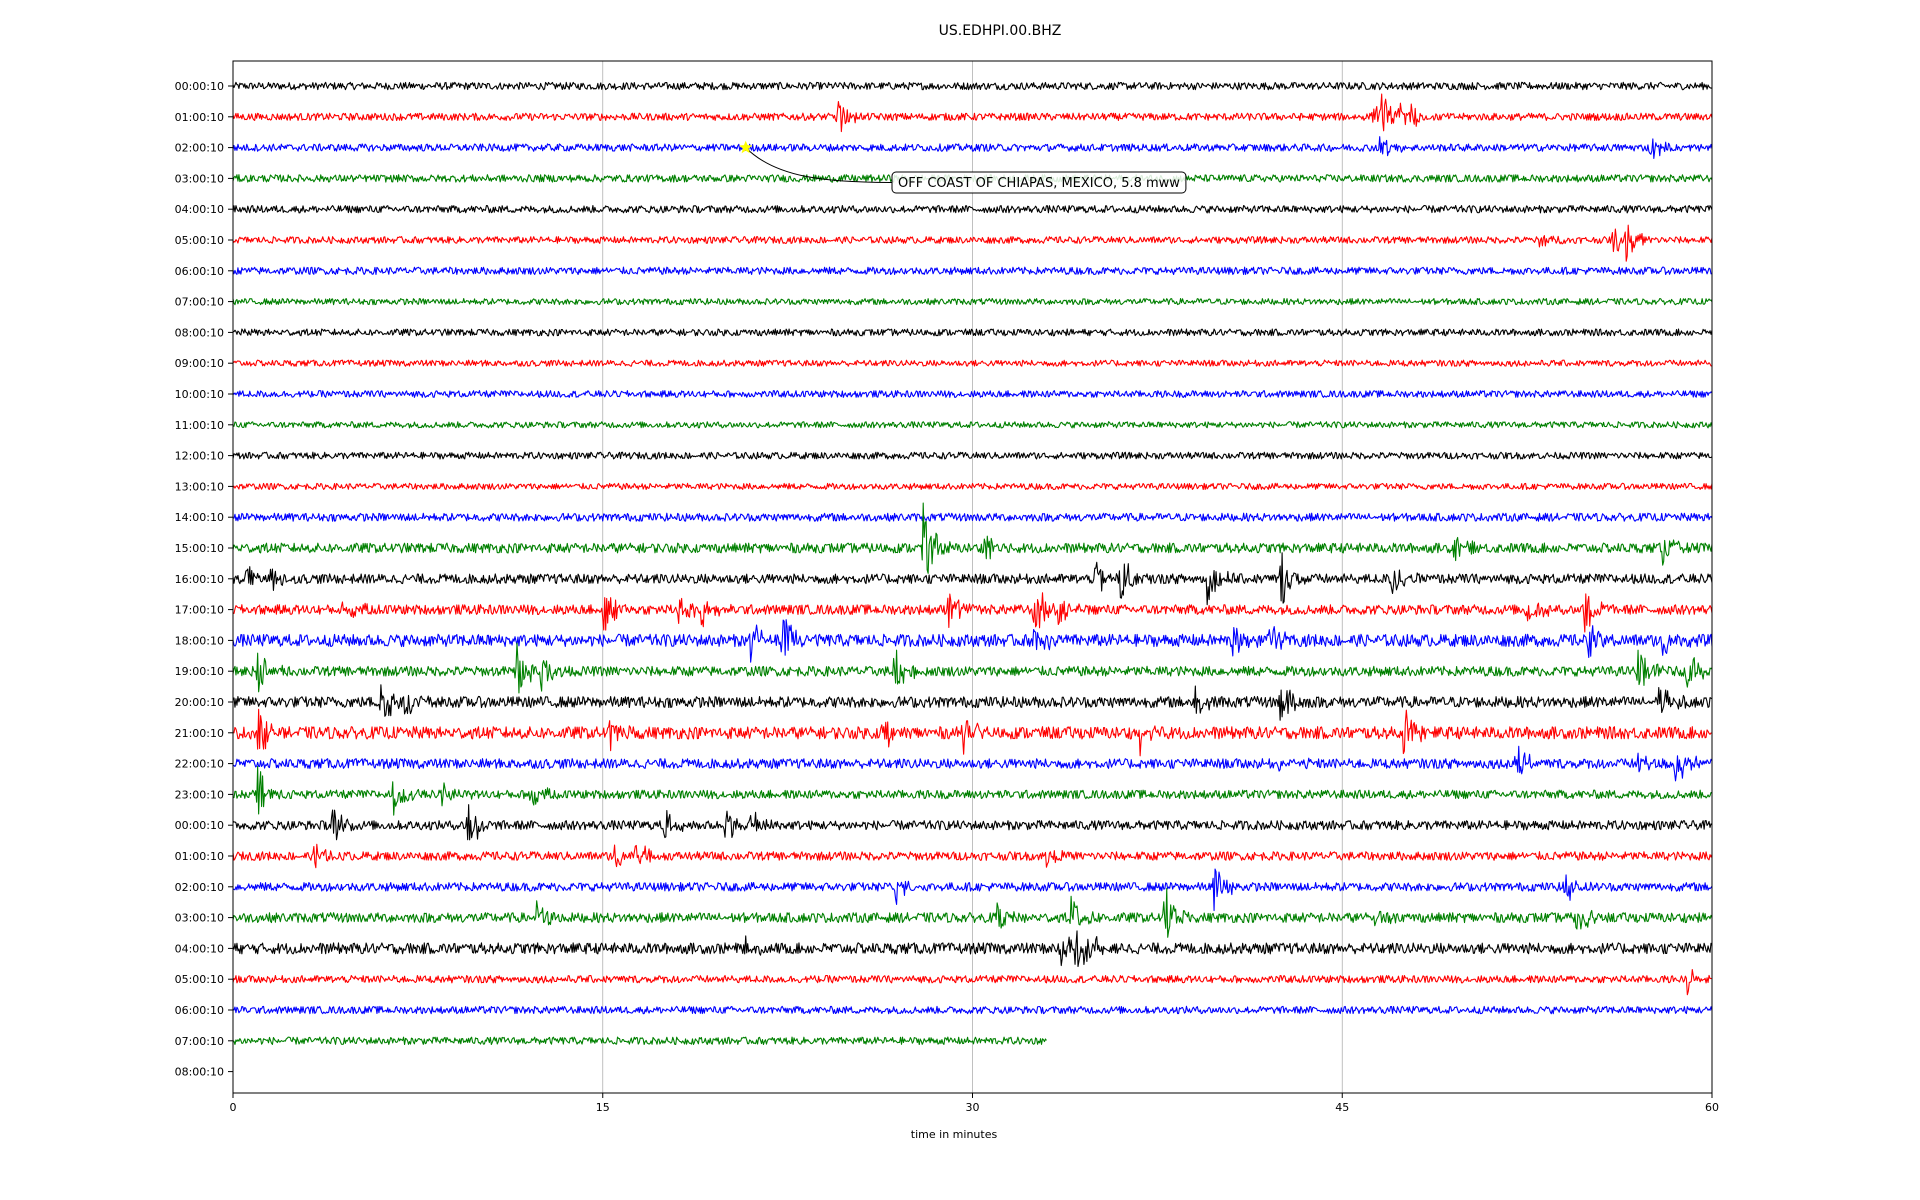 The image size is (1920, 1200). I want to click on y-tick-label: 10:00:10, so click(199, 394).